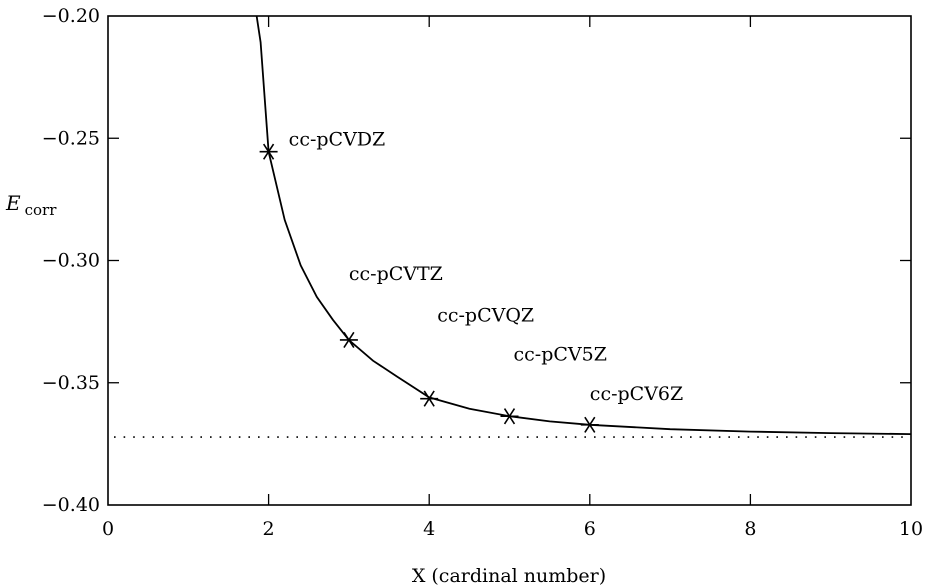  What do you see at coordinates (108, 529) in the screenshot?
I see `x-tick-label: 0` at bounding box center [108, 529].